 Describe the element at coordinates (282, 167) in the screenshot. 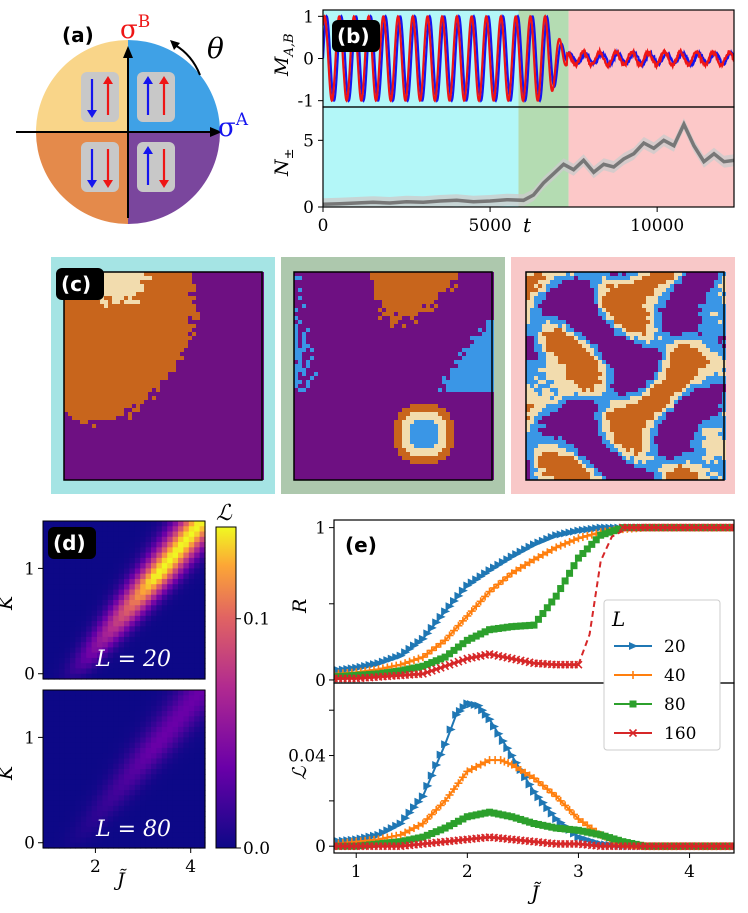

I see `b-bottom-ylabel: N` at that location.